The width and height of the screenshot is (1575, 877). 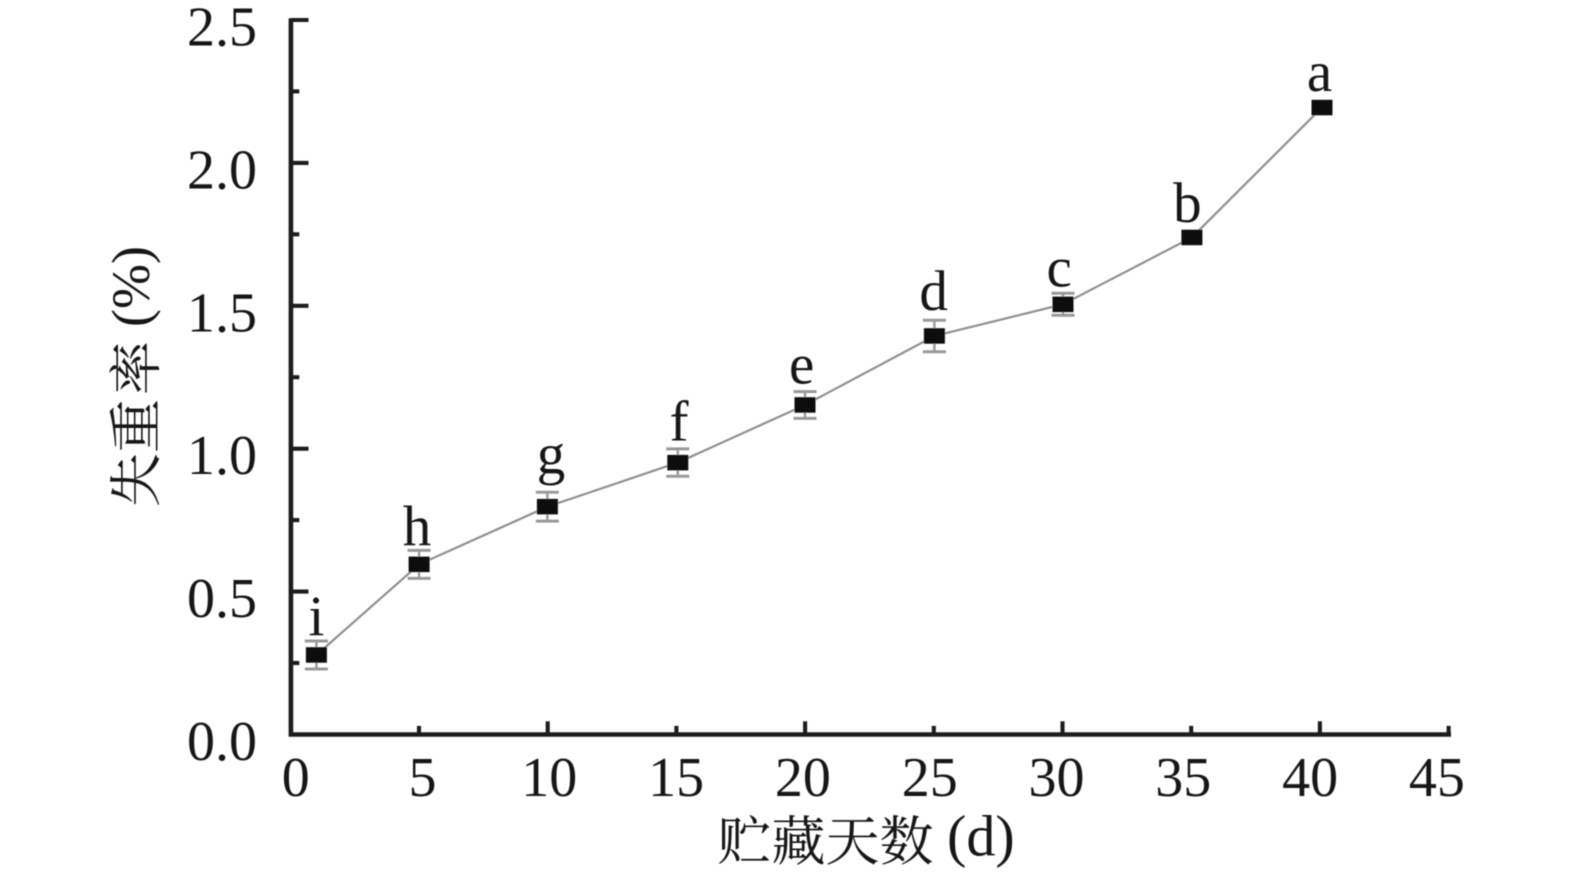 I want to click on svg-text: i, so click(x=316, y=616).